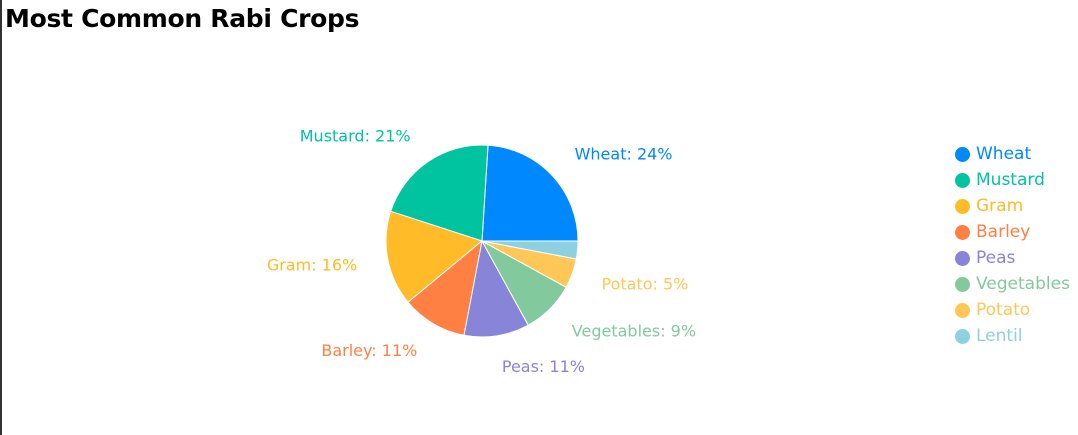  What do you see at coordinates (445, 287) in the screenshot?
I see `pie-slice-barley` at bounding box center [445, 287].